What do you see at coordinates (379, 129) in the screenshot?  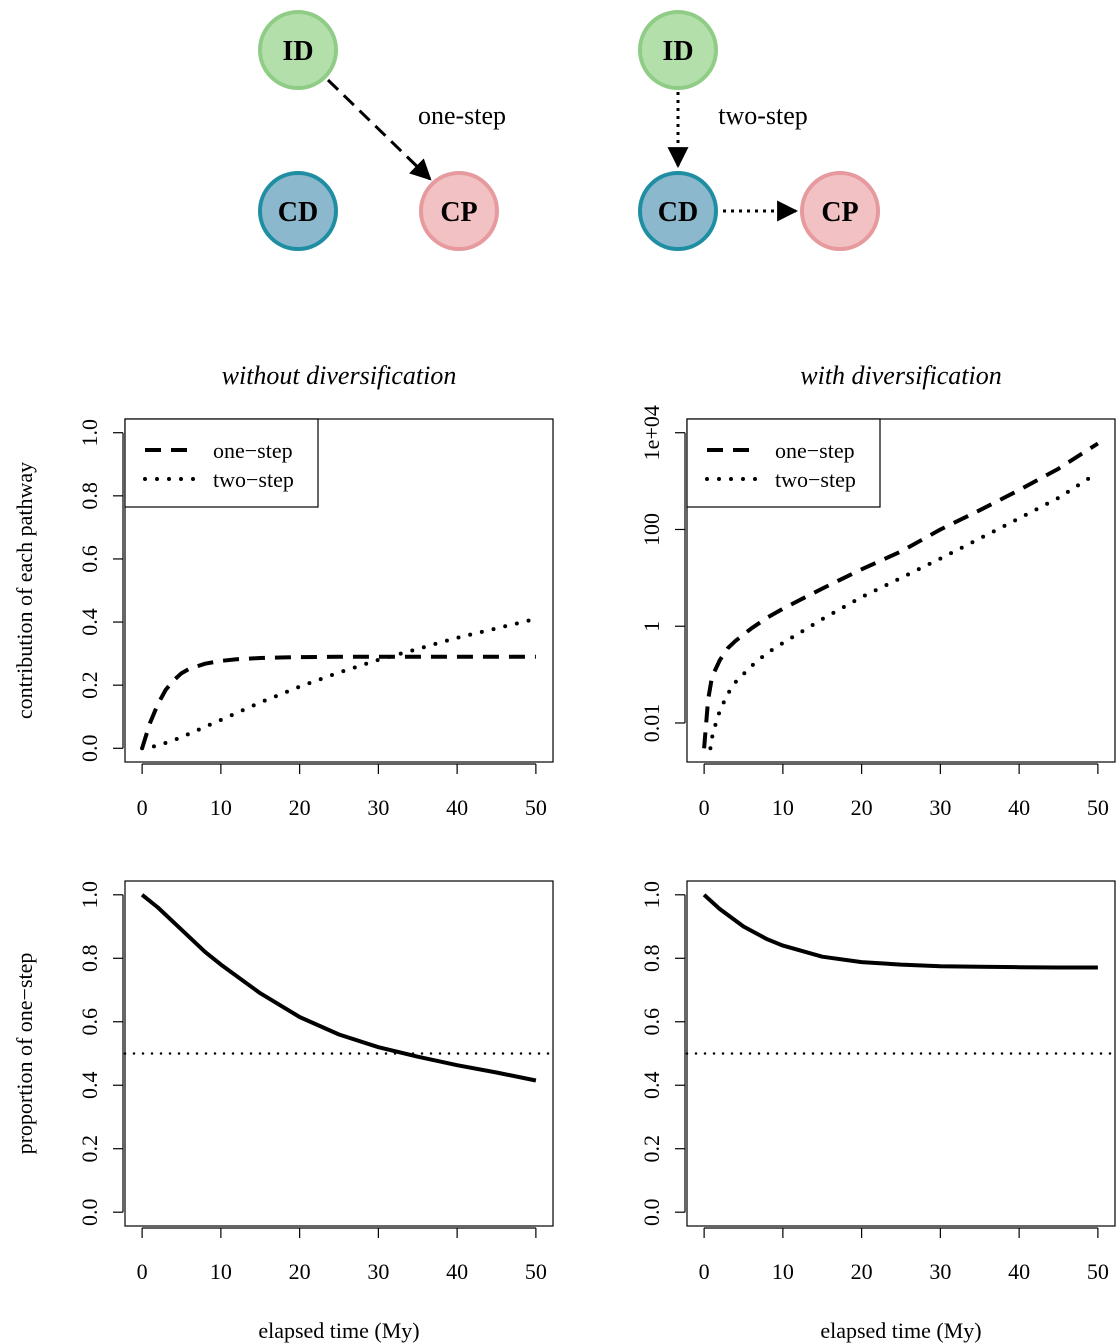 I see `edge-id-to-cp` at bounding box center [379, 129].